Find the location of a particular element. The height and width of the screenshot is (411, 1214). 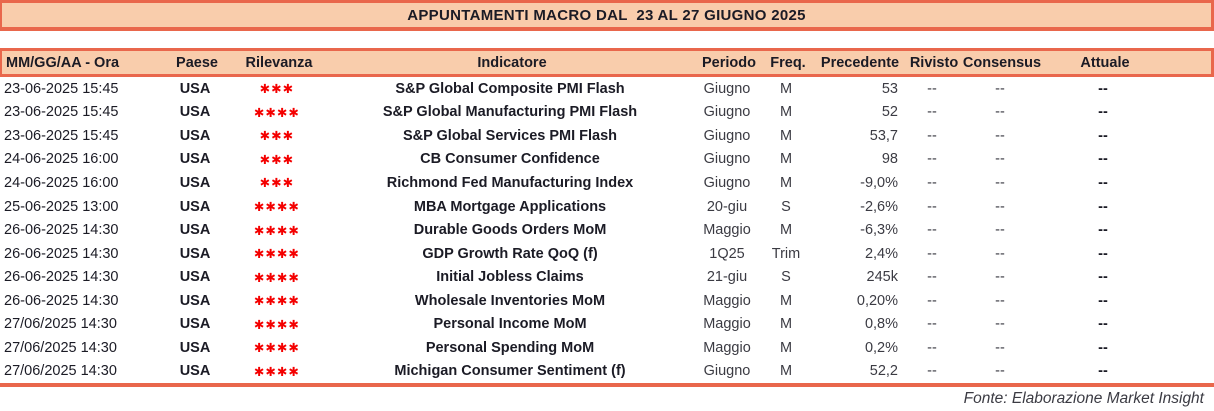

cell-indicator: Michigan Consumer Sentiment (f) is located at coordinates (510, 371).